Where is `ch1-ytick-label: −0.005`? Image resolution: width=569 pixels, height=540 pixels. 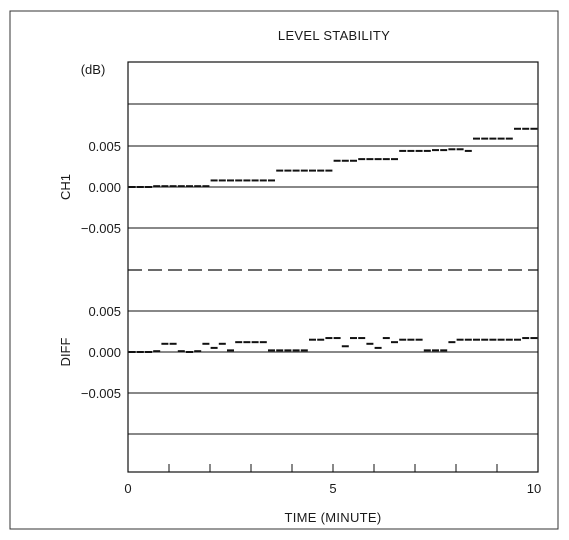
ch1-ytick-label: −0.005 is located at coordinates (101, 228).